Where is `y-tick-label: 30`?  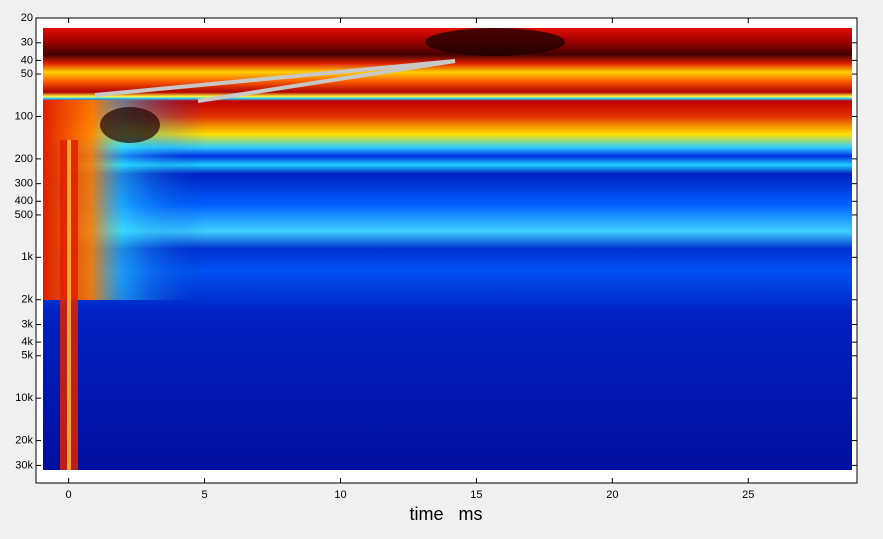
y-tick-label: 30 is located at coordinates (27, 43).